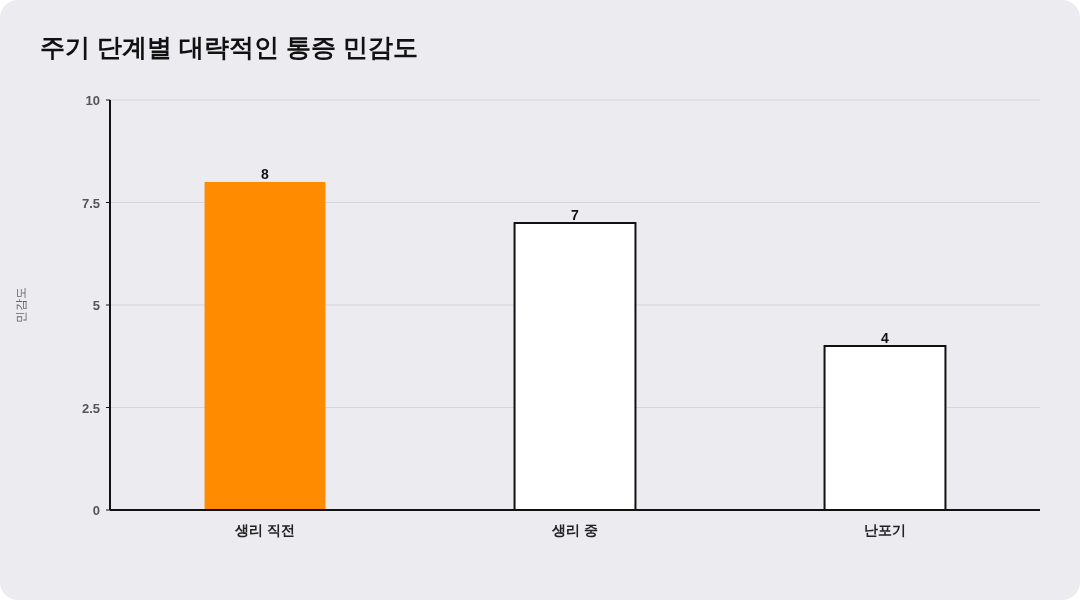 The image size is (1080, 600). Describe the element at coordinates (885, 530) in the screenshot. I see `x-tick-label: 난포기` at that location.